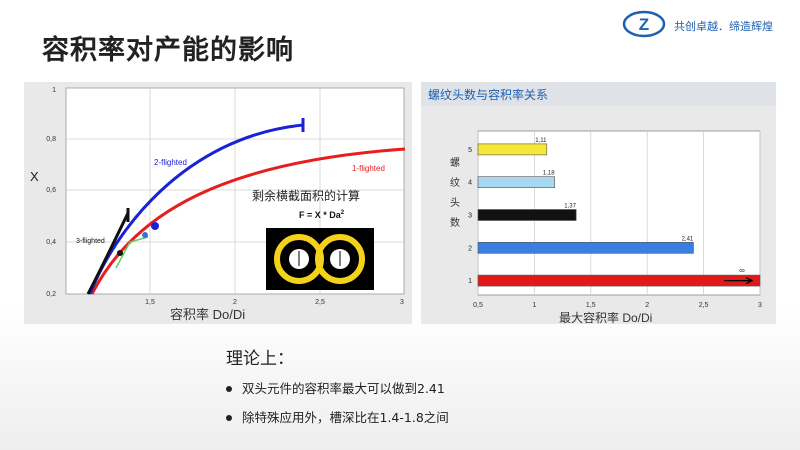 This screenshot has height=450, width=800. Describe the element at coordinates (488, 95) in the screenshot. I see `right-chart-title: 螺纹头数与容积率关系` at that location.